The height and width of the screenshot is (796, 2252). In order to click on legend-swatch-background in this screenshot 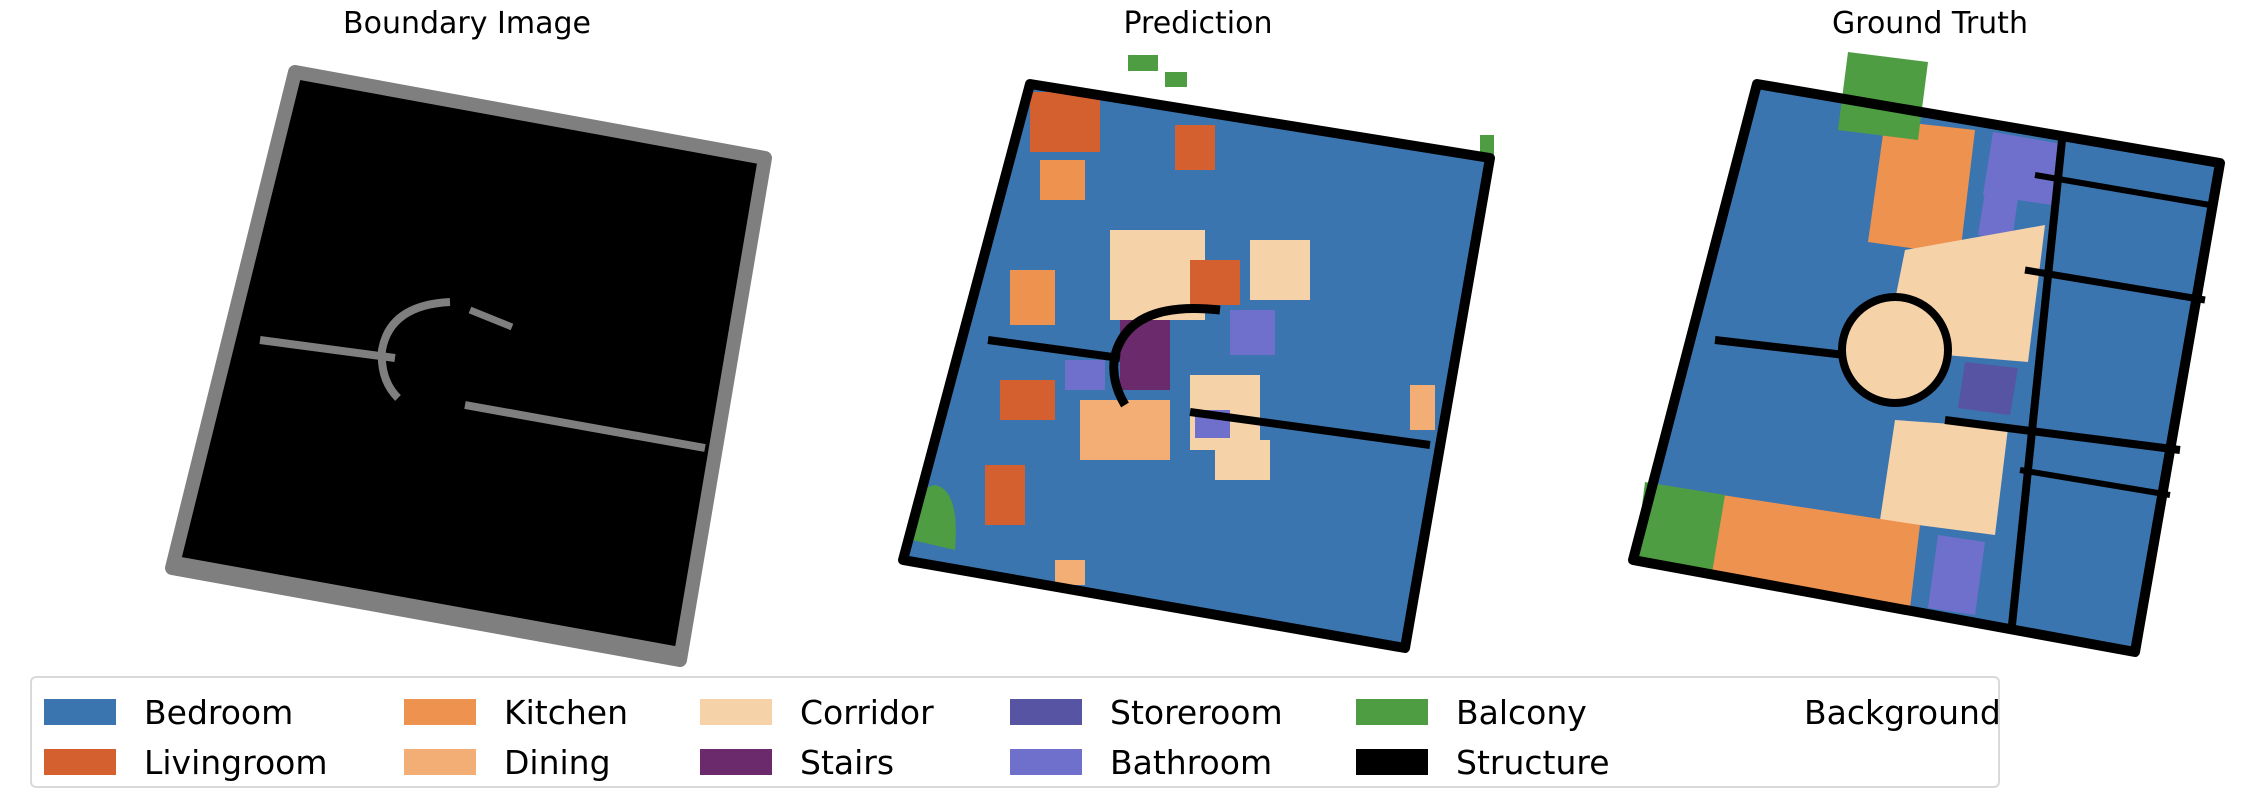, I will do `click(1740, 712)`.